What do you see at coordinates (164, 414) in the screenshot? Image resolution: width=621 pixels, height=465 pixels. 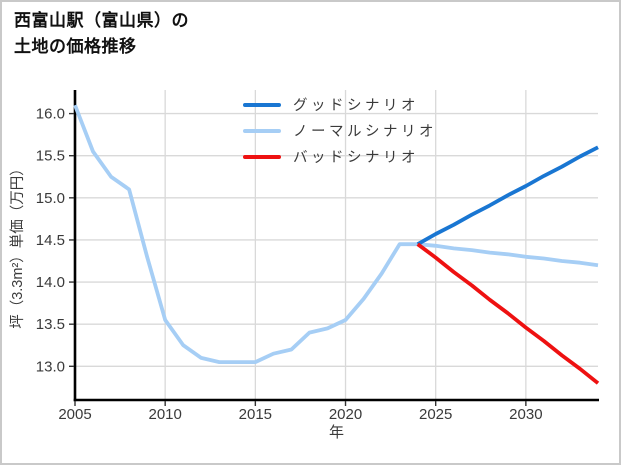 I see `x-tick-label: 2010` at bounding box center [164, 414].